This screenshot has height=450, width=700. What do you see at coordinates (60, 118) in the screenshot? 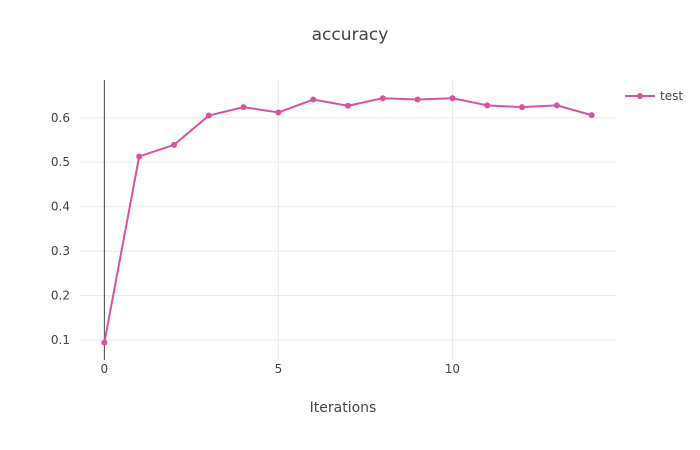
I see `y-tick-label: 0.6` at bounding box center [60, 118].